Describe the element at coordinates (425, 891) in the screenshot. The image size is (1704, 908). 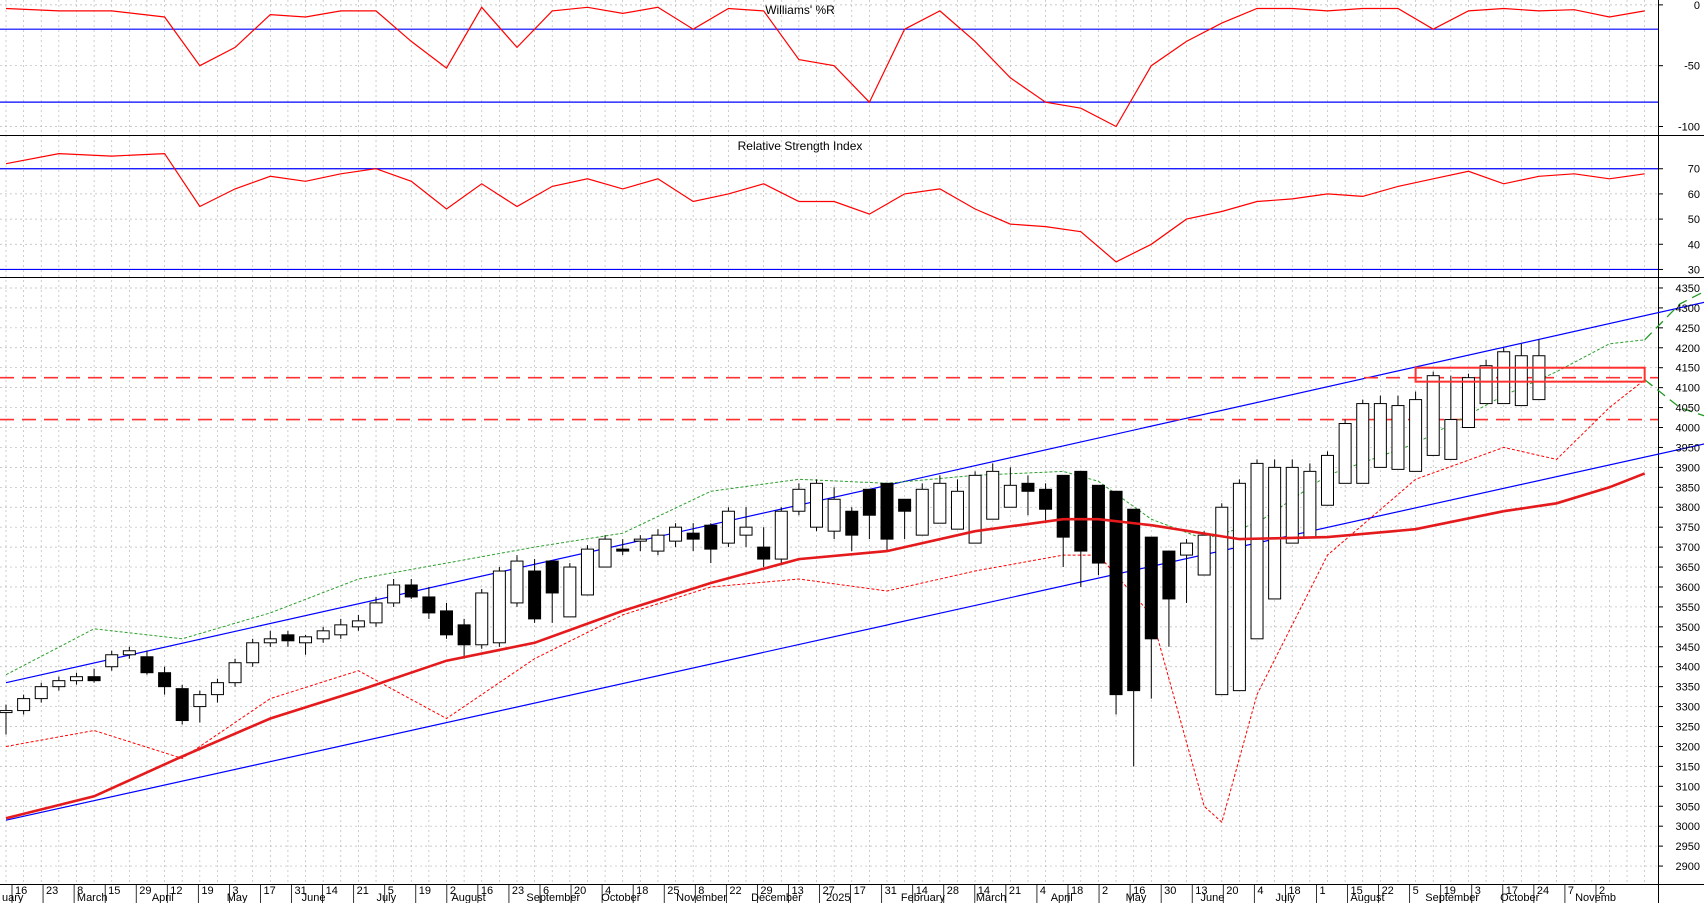
I see `x-week-label: 19` at that location.